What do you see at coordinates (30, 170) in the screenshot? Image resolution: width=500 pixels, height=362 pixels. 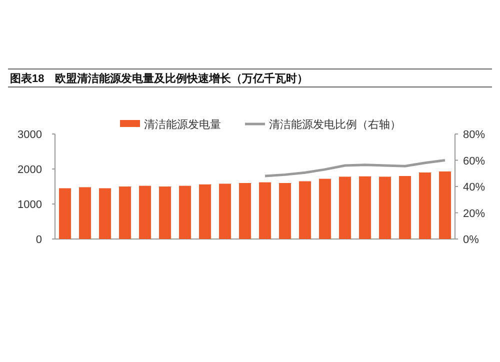 I see `y-tick-label: 2000` at bounding box center [30, 170].